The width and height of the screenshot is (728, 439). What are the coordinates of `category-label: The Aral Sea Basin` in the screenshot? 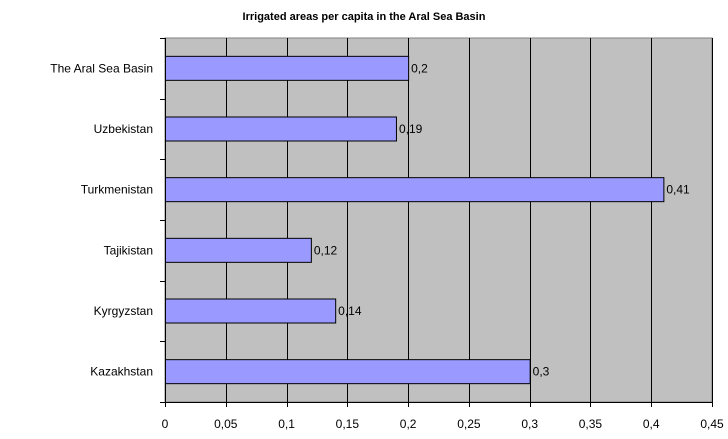 It's located at (101, 68).